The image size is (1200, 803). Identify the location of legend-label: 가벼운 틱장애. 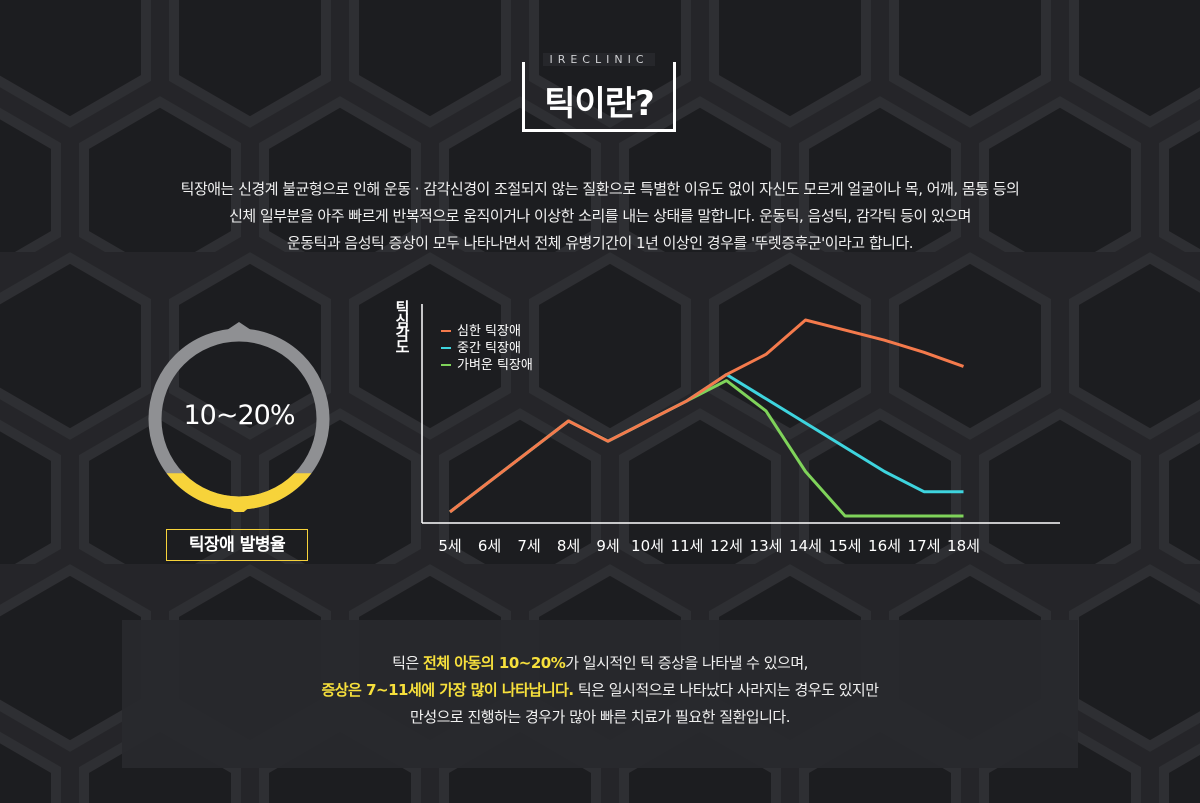
(495, 365).